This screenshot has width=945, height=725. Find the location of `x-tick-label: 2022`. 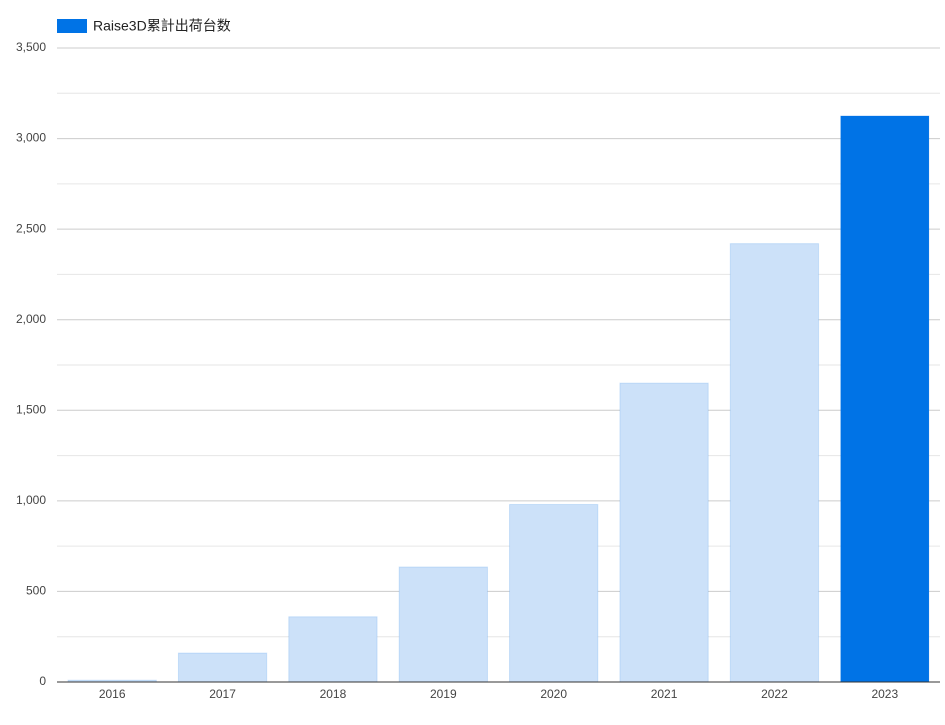

x-tick-label: 2022 is located at coordinates (774, 694).